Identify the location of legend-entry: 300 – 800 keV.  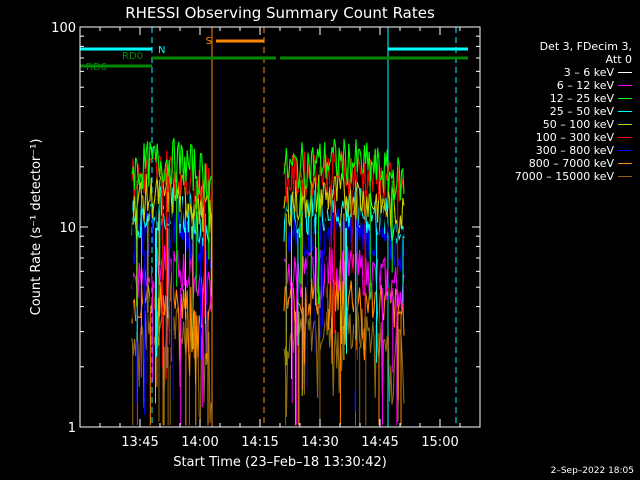
(559, 150).